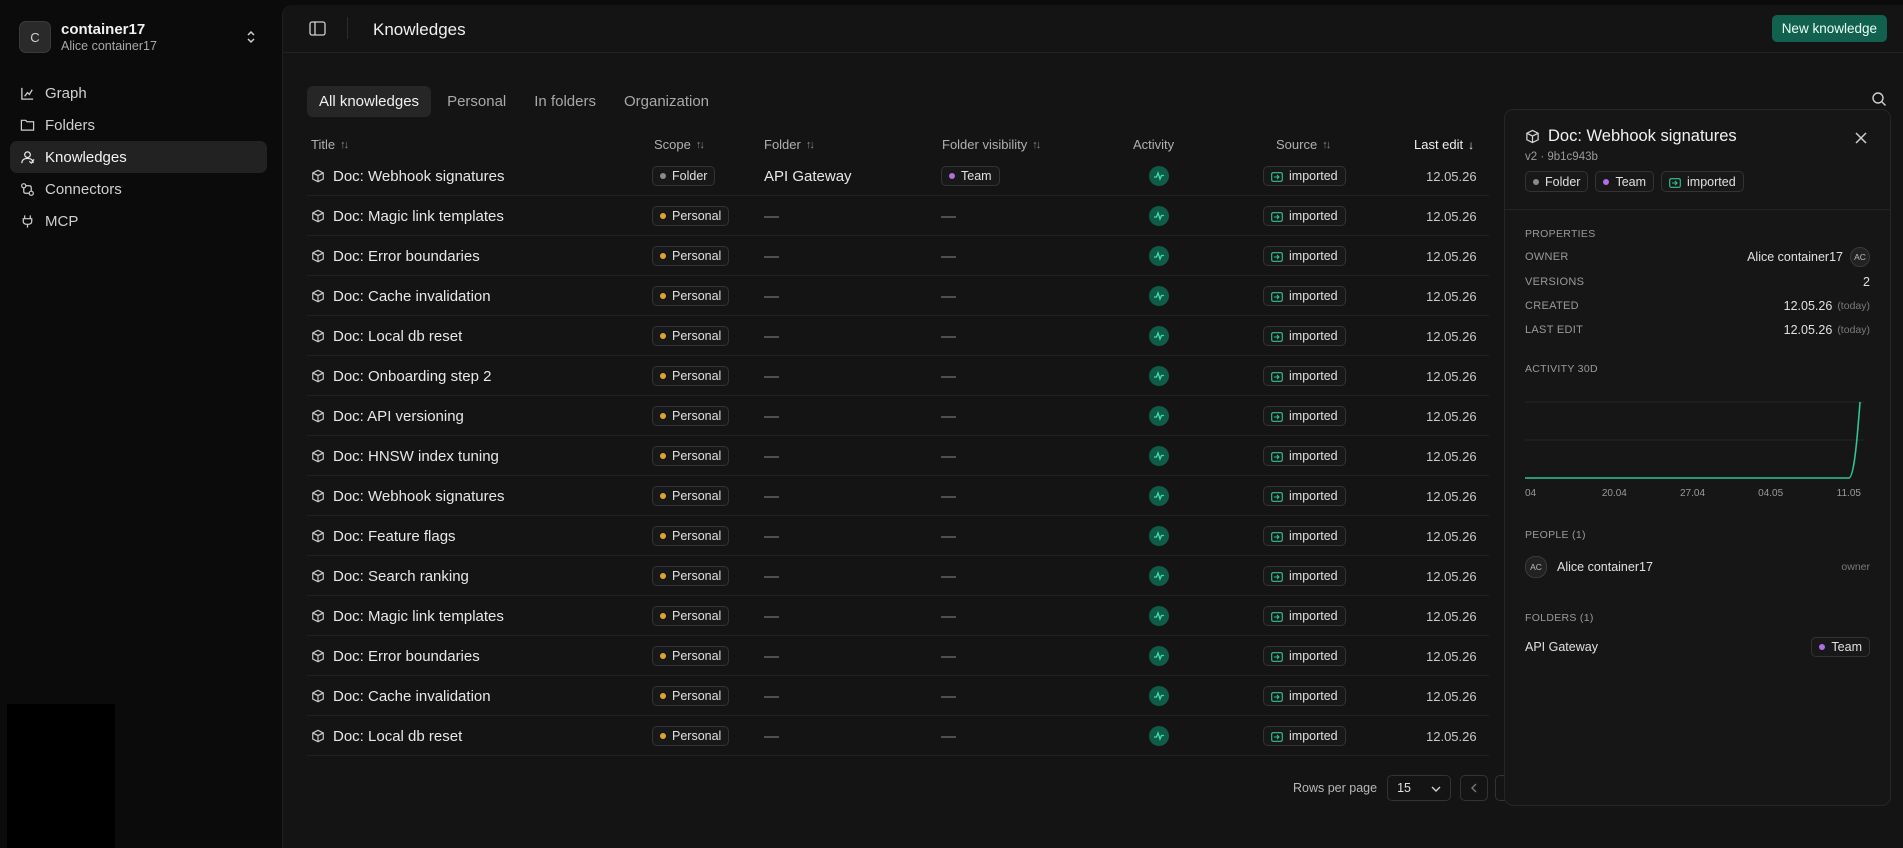 This screenshot has height=848, width=1903. Describe the element at coordinates (1880, 100) in the screenshot. I see `search-icon` at that location.